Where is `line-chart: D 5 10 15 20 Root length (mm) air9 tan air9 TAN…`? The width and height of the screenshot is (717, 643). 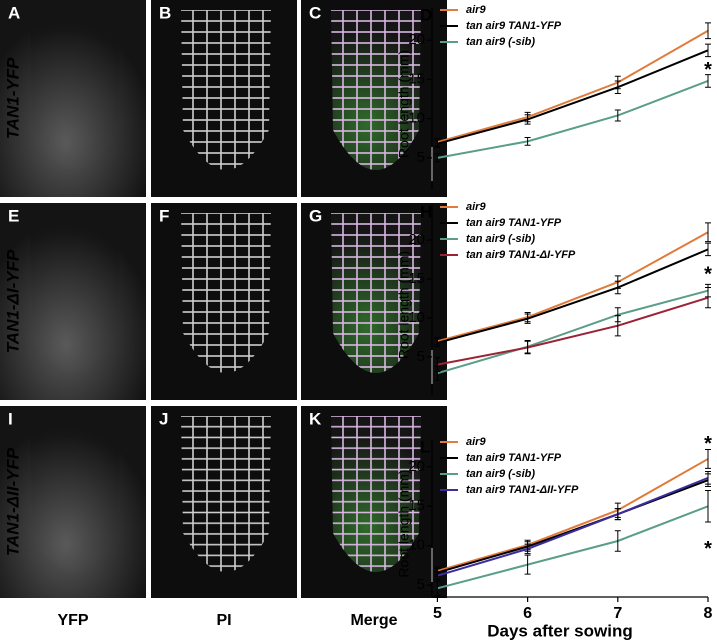 line-chart: D 5 10 15 20 Root length (mm) air9 tan air9 TAN… is located at coordinates (554, 97).